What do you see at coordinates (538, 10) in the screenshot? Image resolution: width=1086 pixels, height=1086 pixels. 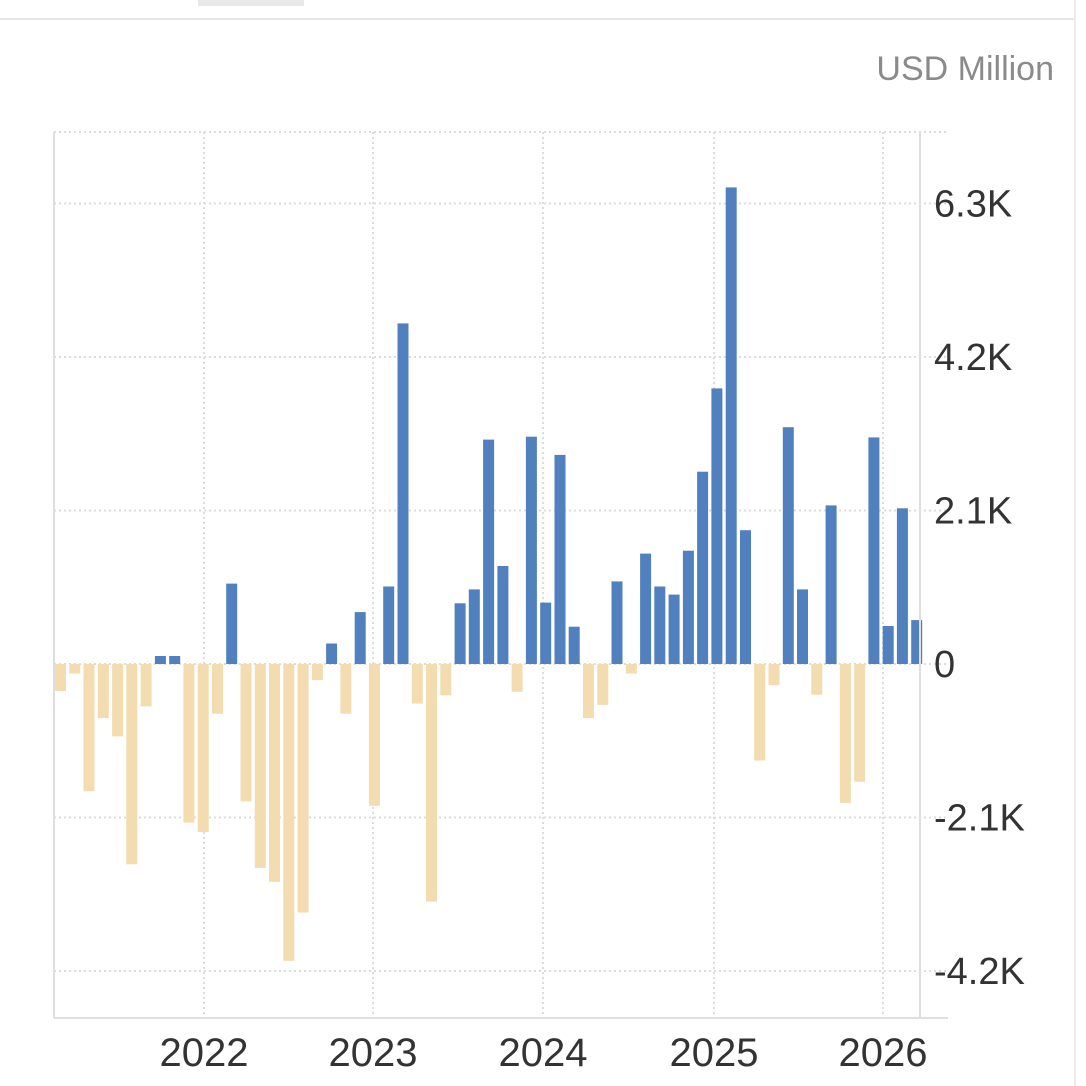 I see `top-bar` at bounding box center [538, 10].